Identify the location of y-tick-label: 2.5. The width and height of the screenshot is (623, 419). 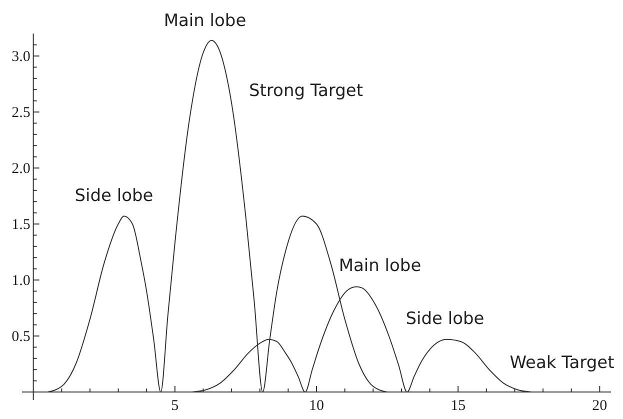
(21, 113).